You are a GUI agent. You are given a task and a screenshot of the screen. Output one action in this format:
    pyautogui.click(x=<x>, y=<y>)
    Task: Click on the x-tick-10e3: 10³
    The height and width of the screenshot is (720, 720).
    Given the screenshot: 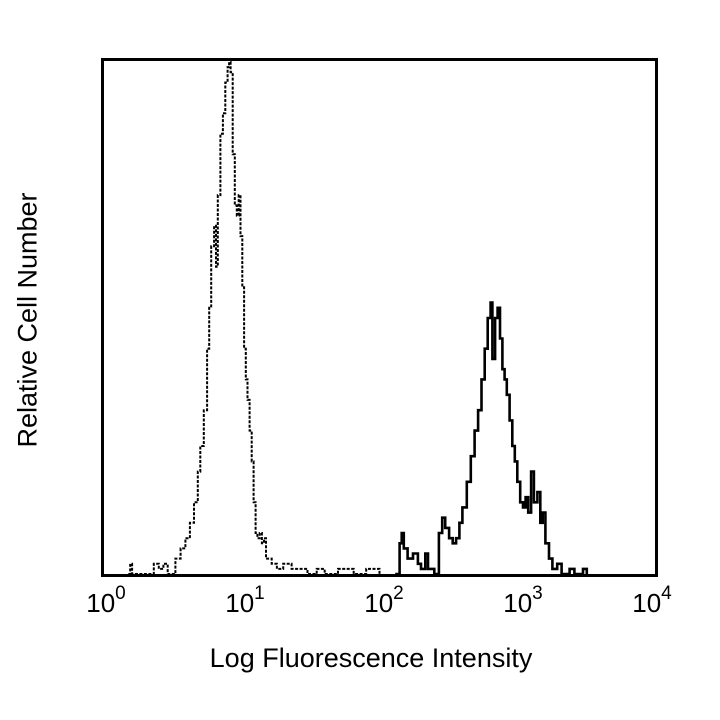 What is the action you would take?
    pyautogui.click(x=523, y=600)
    